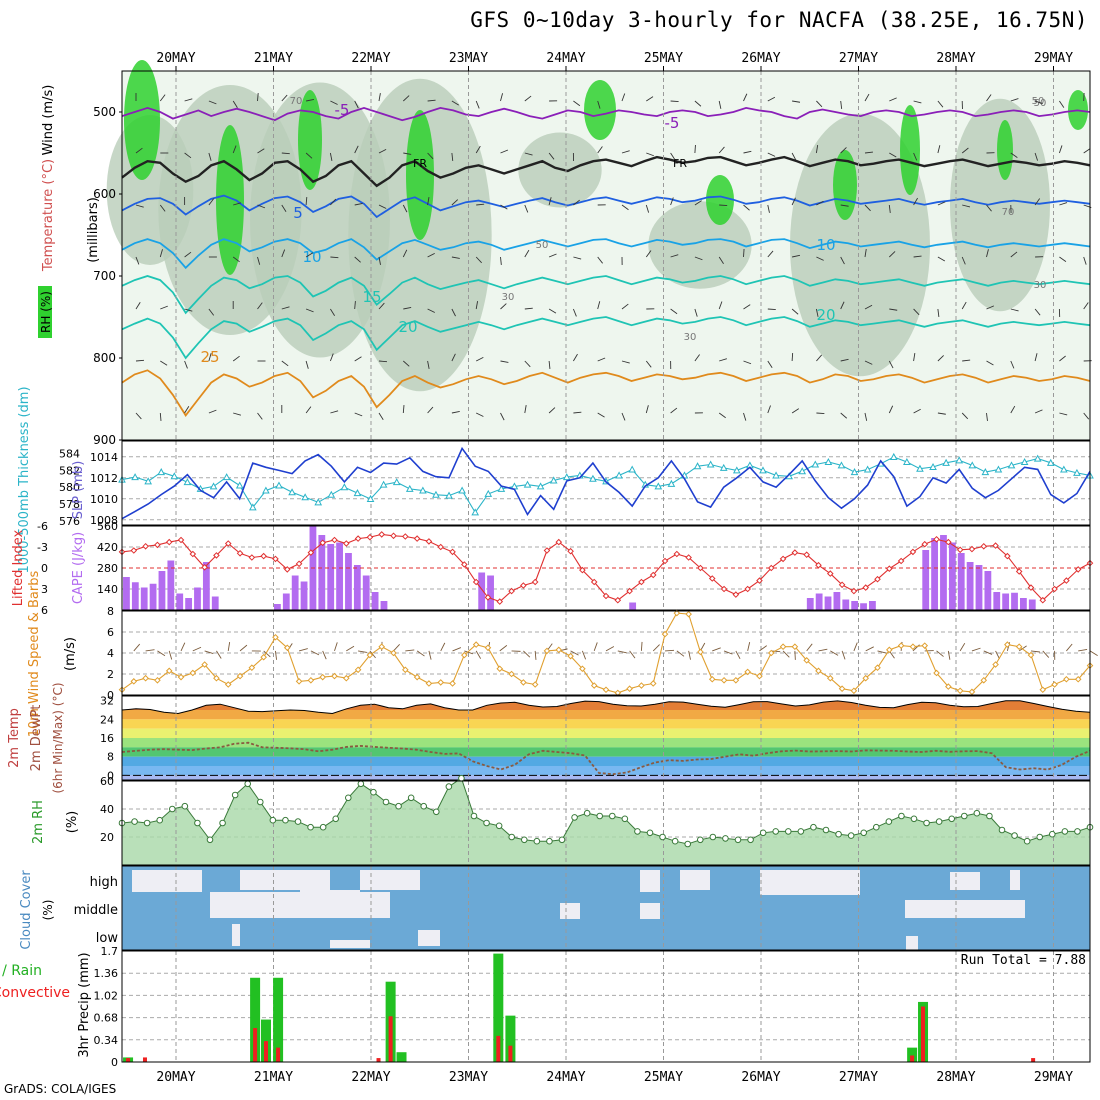 This screenshot has height=1100, width=1100. Describe the element at coordinates (107, 738) in the screenshot. I see `temp2m-tick: 16` at that location.